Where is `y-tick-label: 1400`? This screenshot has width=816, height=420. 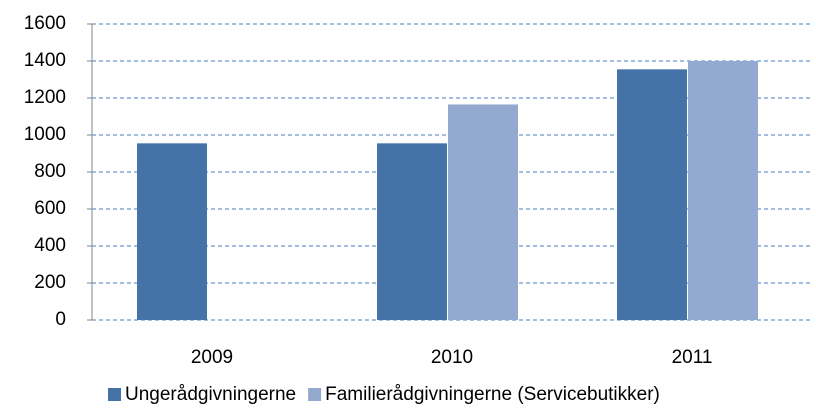 y-tick-label: 1400 is located at coordinates (45, 60).